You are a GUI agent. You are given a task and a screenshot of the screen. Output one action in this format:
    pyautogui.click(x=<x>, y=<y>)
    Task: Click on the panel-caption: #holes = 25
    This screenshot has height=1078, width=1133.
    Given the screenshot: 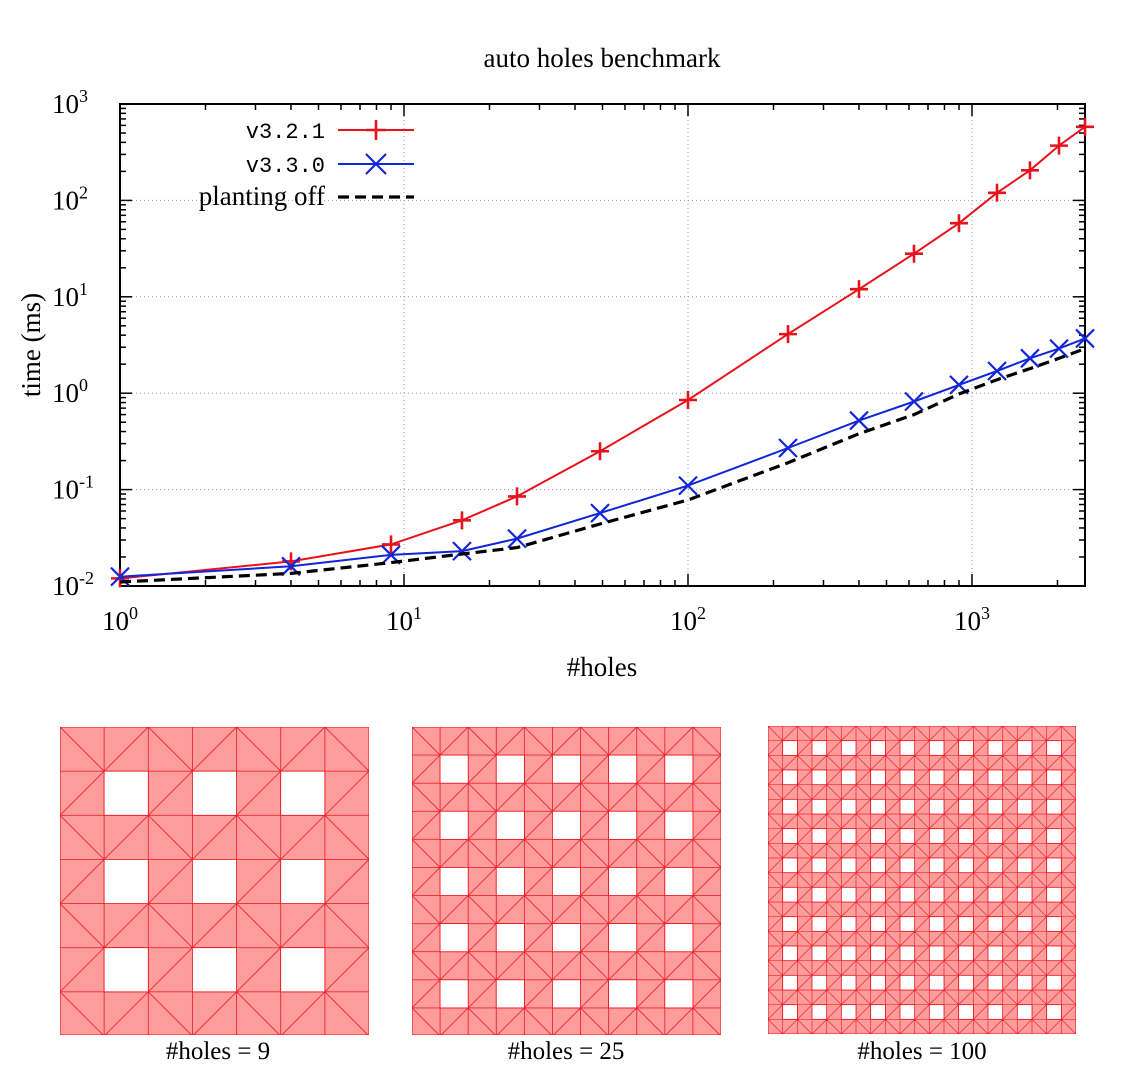 What is the action you would take?
    pyautogui.click(x=566, y=1051)
    